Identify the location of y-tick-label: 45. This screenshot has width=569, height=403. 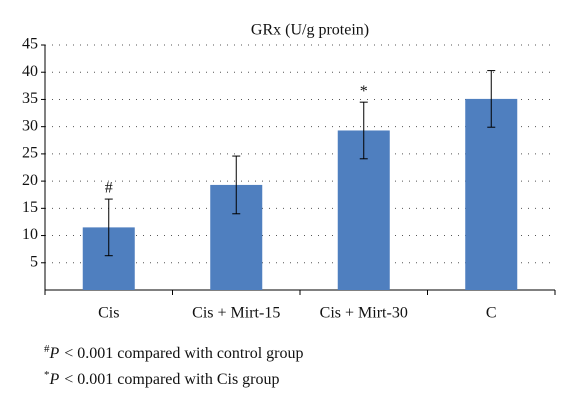
(30, 44).